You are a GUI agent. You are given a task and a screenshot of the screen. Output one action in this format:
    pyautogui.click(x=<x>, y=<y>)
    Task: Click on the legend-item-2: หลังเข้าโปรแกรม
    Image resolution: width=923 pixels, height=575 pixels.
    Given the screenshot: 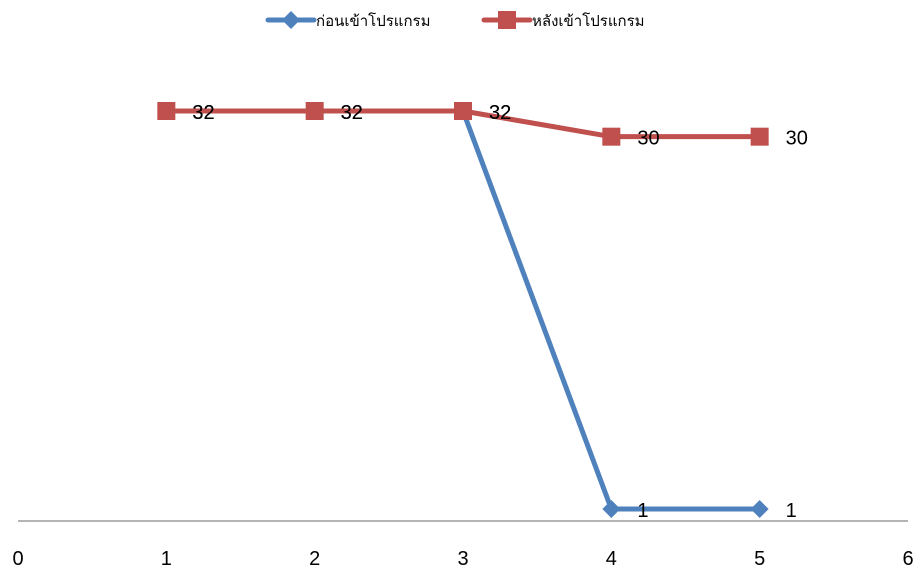 What is the action you would take?
    pyautogui.click(x=563, y=20)
    